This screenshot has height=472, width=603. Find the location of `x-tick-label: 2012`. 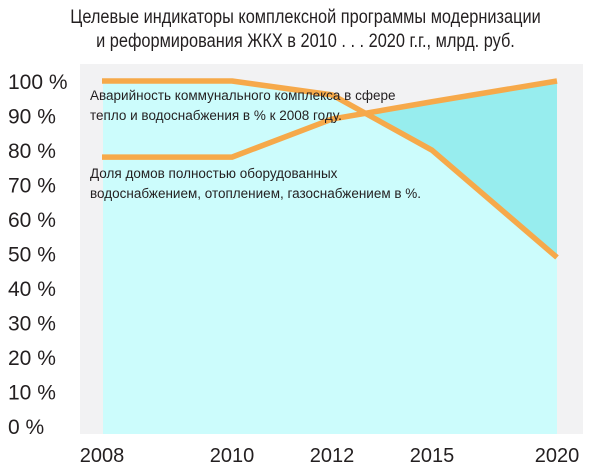

x-tick-label: 2012 is located at coordinates (332, 456).